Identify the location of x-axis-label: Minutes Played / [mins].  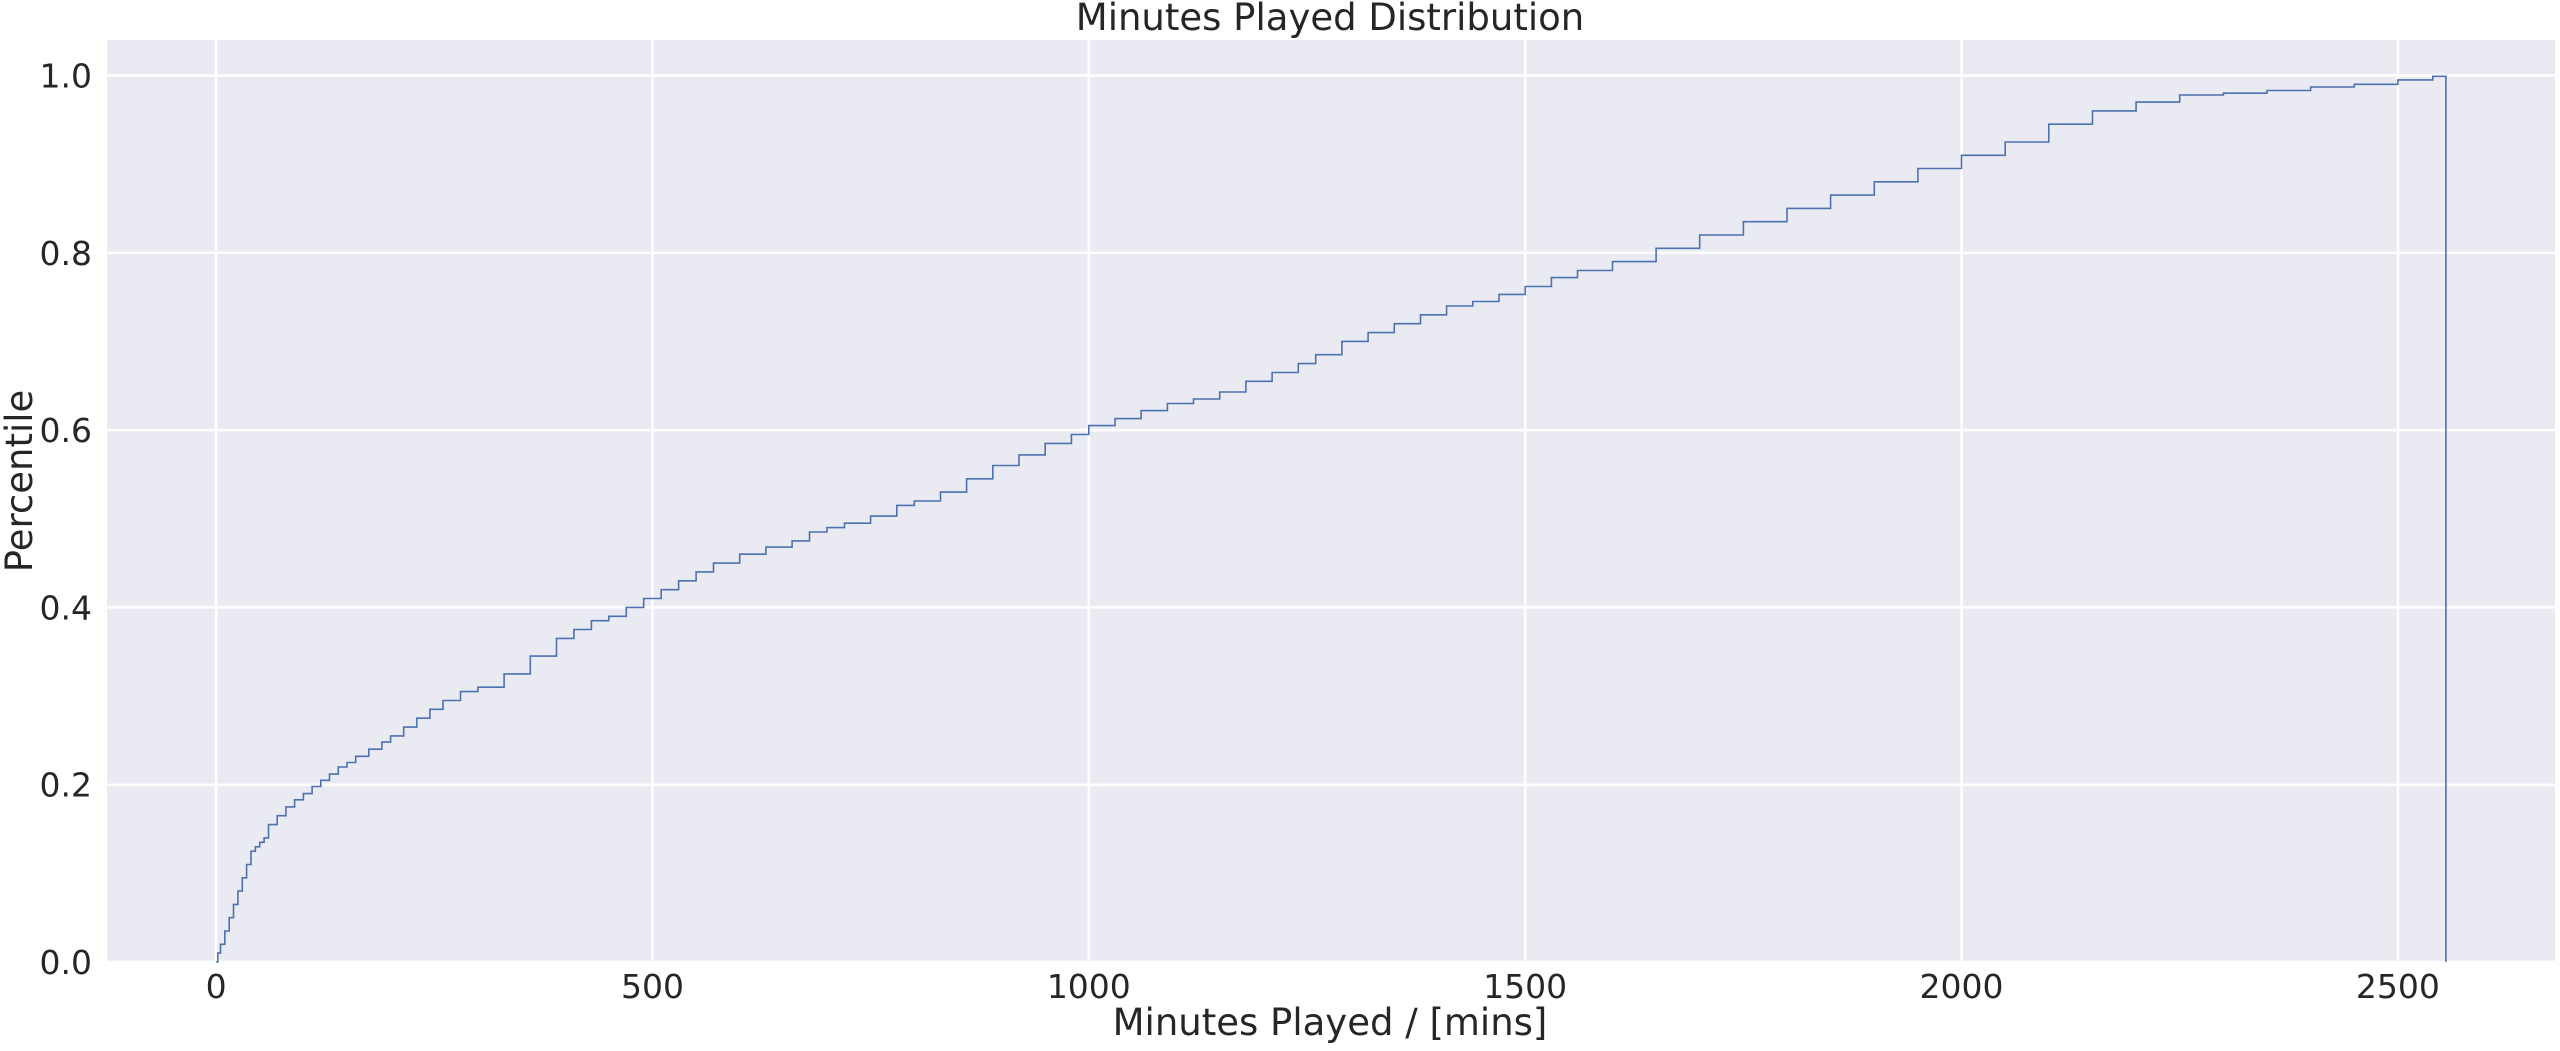
(1330, 1022).